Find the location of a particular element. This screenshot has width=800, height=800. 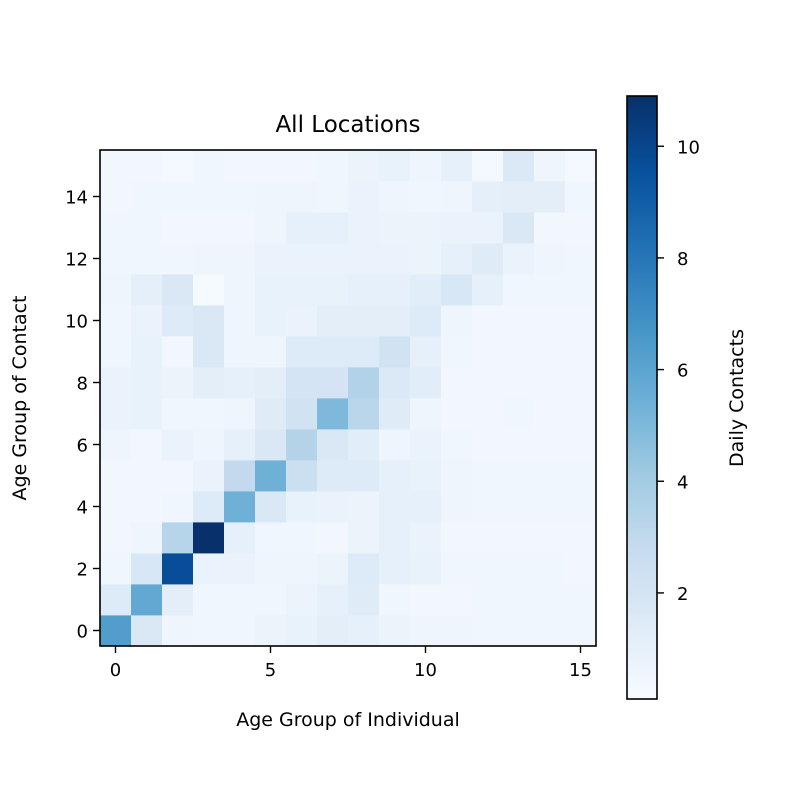

x-tick-label: 15 is located at coordinates (580, 670).